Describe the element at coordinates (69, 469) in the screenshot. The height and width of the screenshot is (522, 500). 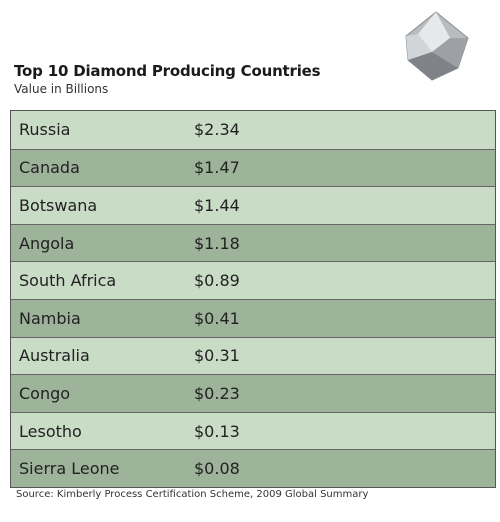
I see `country-cell: Sierra Leone` at that location.